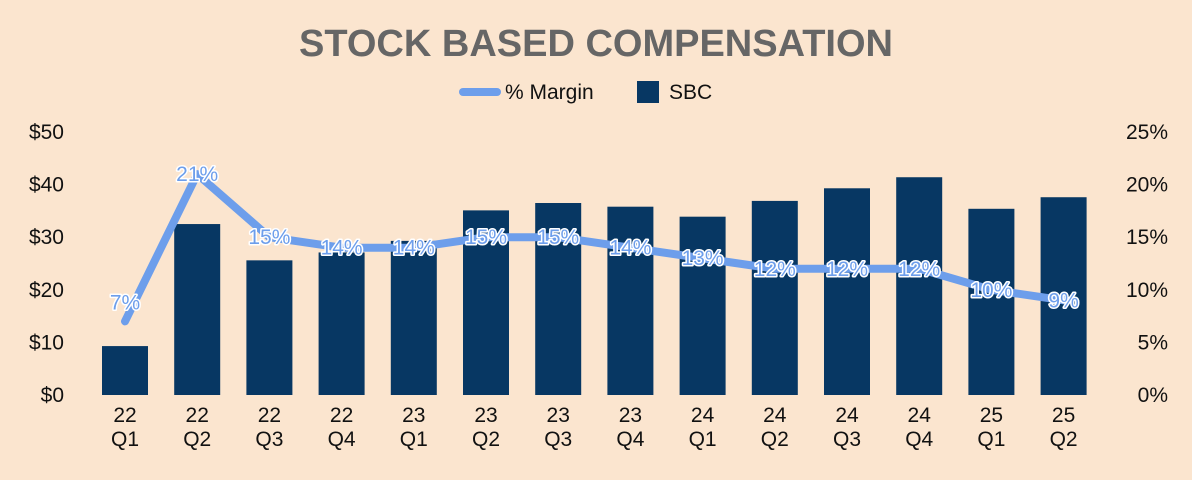 The width and height of the screenshot is (1192, 480). I want to click on x-tick-label: 24 Q2, so click(775, 427).